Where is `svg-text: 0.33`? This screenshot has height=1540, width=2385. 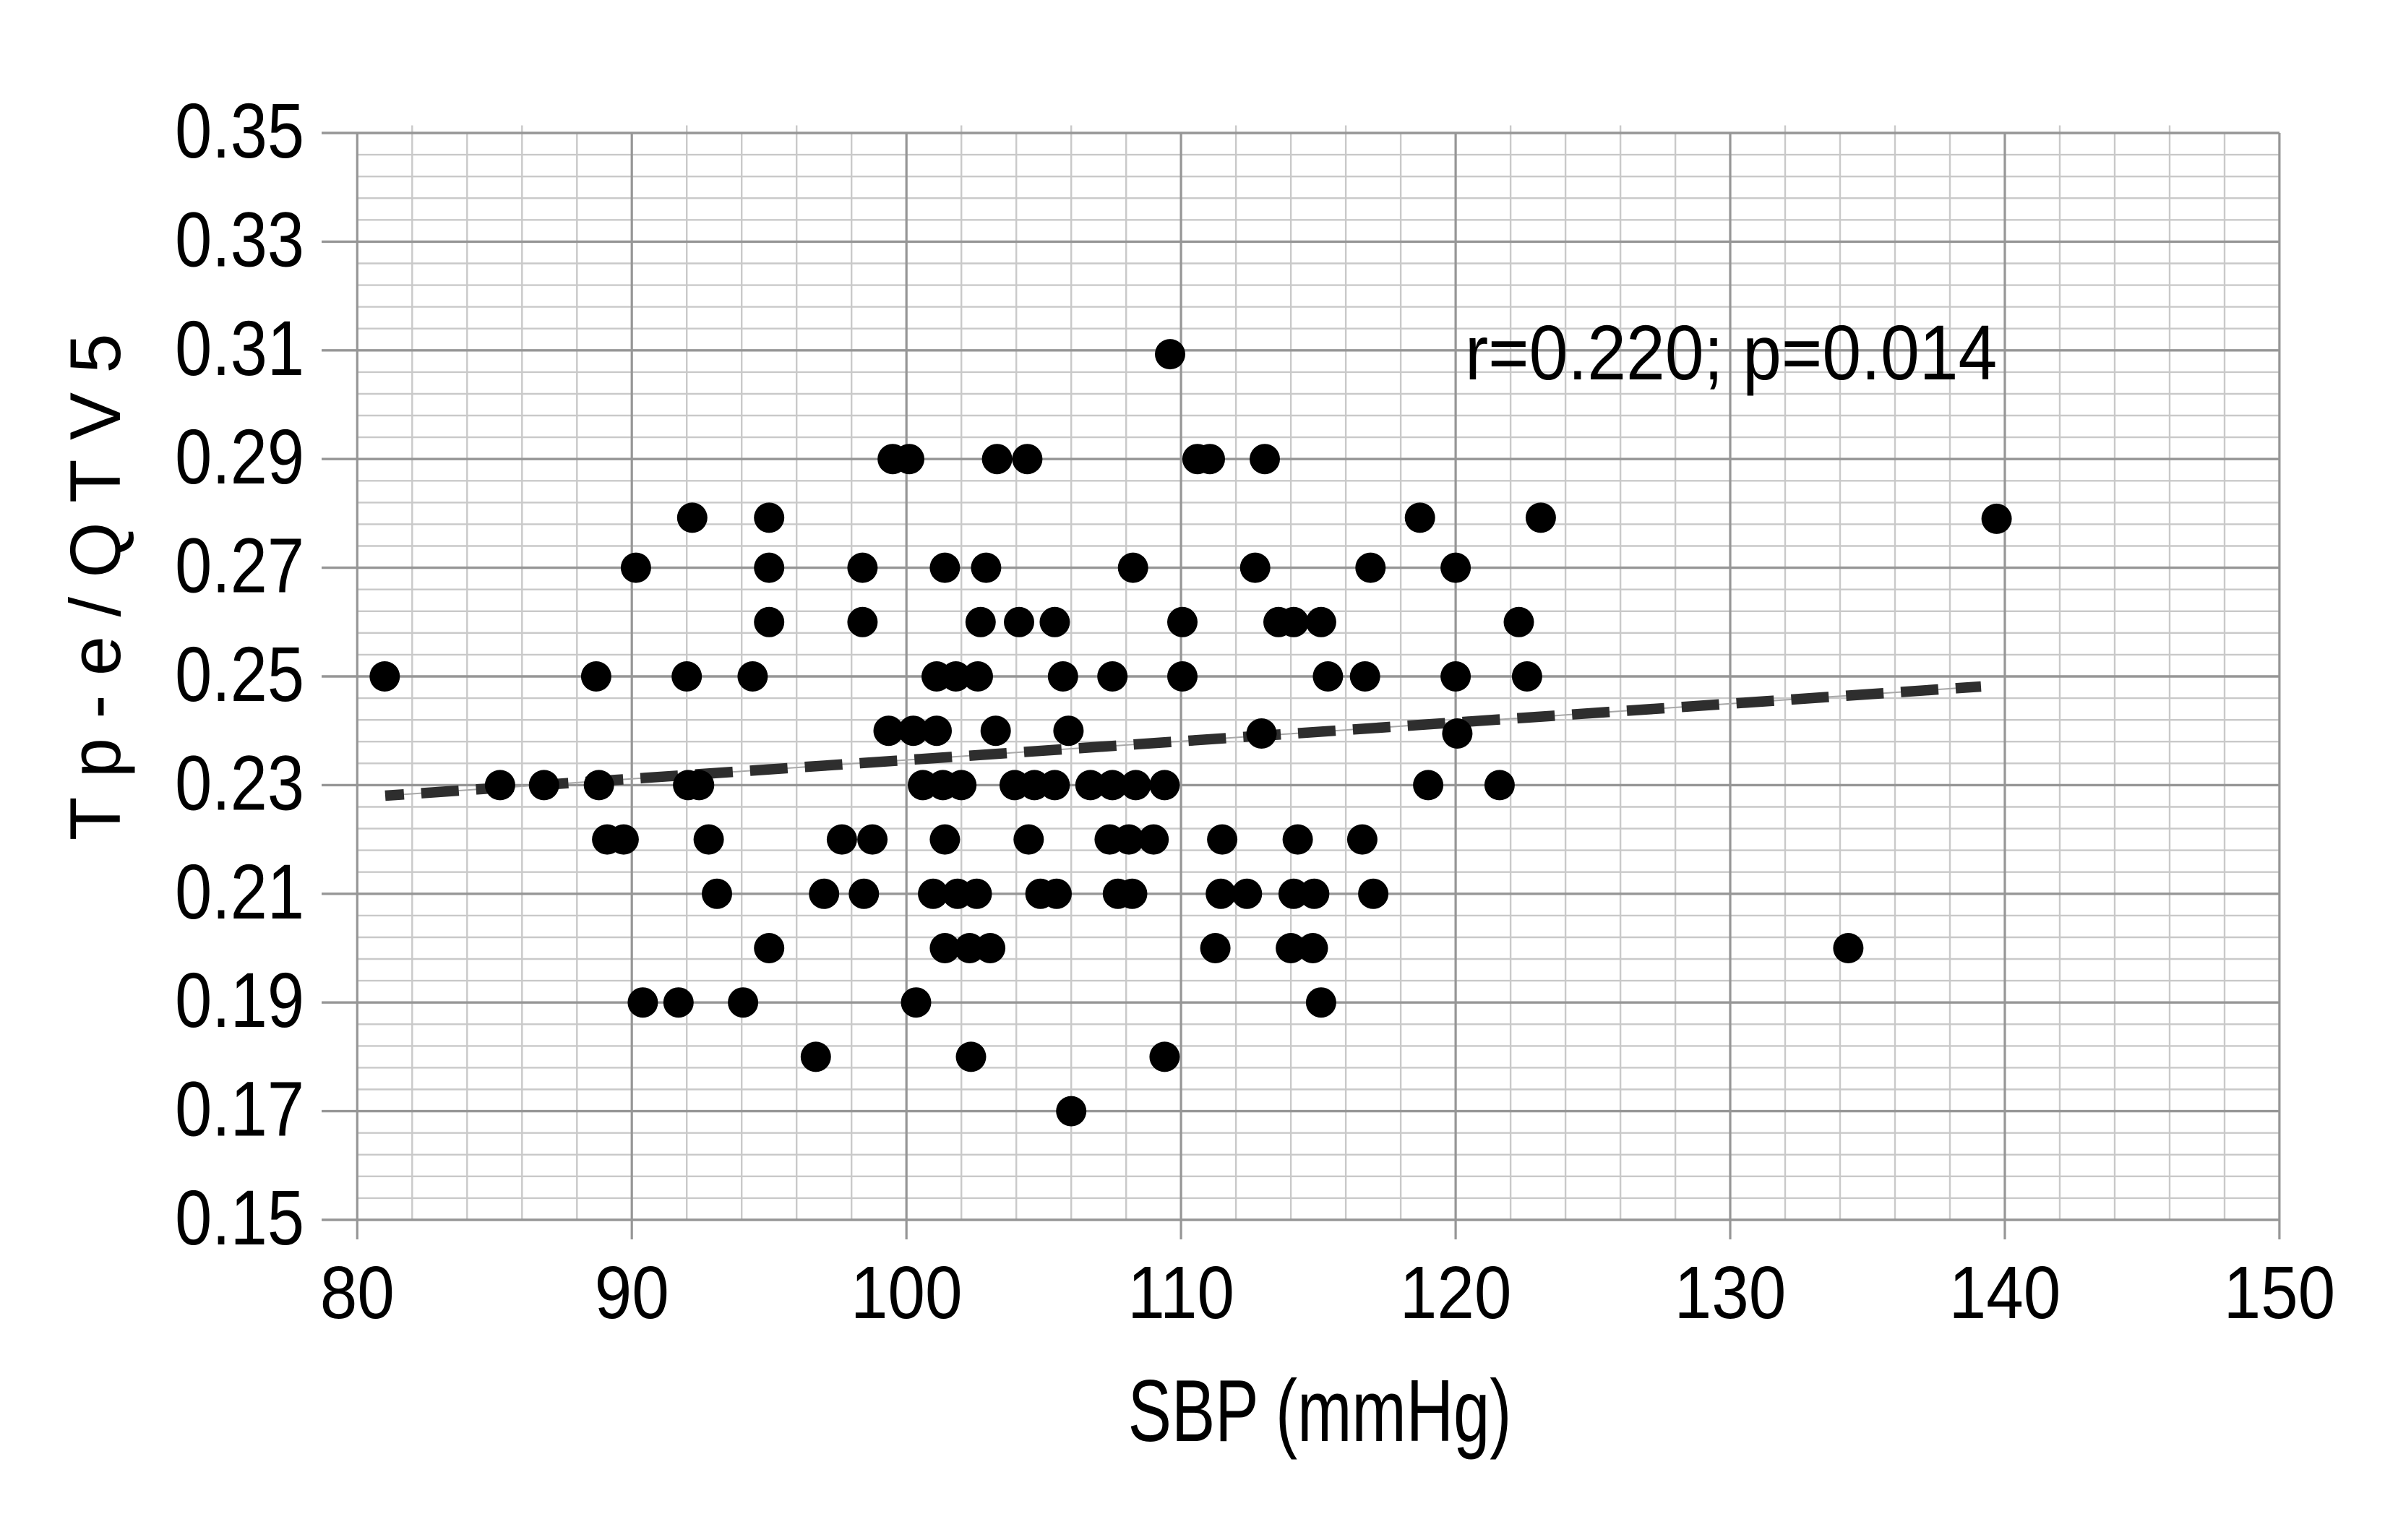 svg-text: 0.33 is located at coordinates (239, 239).